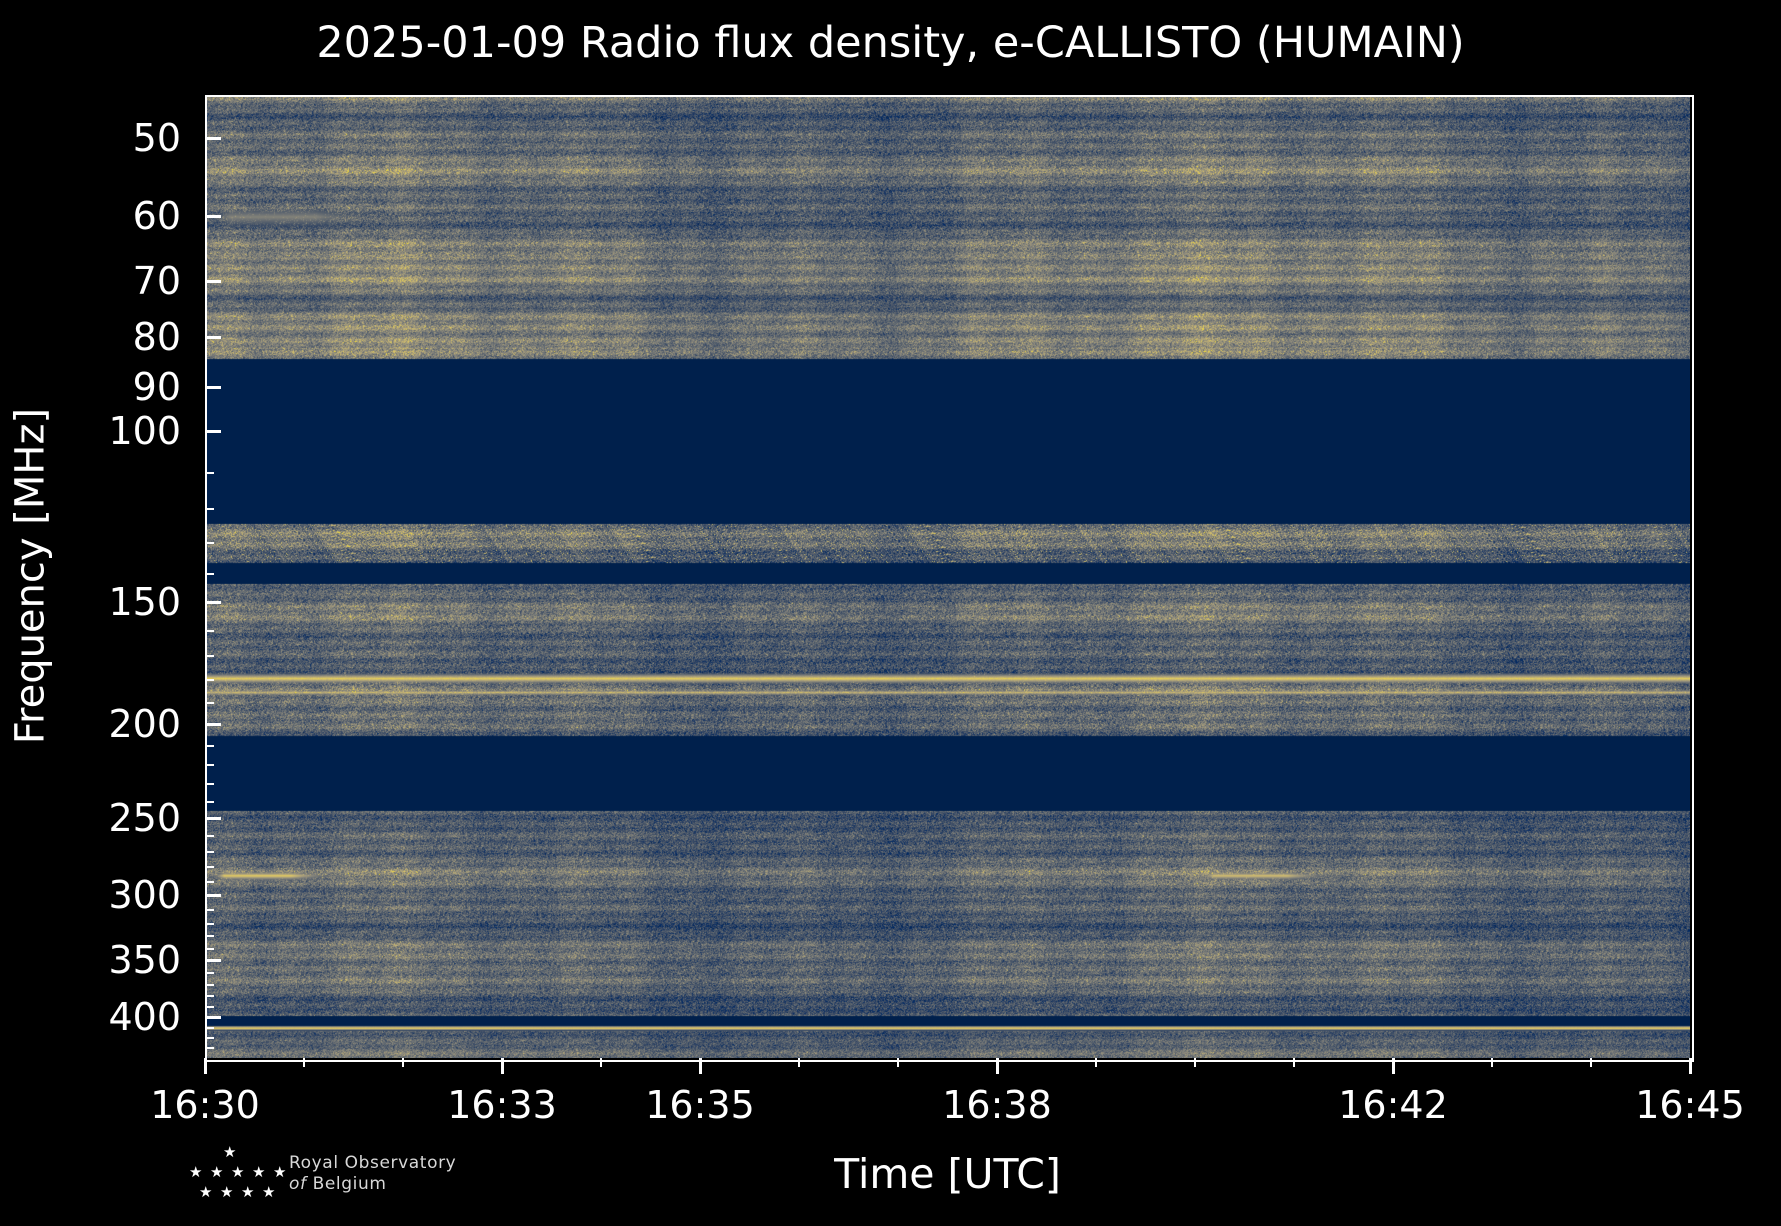 This screenshot has height=1226, width=1781. I want to click on y-tick-label: 60, so click(156, 215).